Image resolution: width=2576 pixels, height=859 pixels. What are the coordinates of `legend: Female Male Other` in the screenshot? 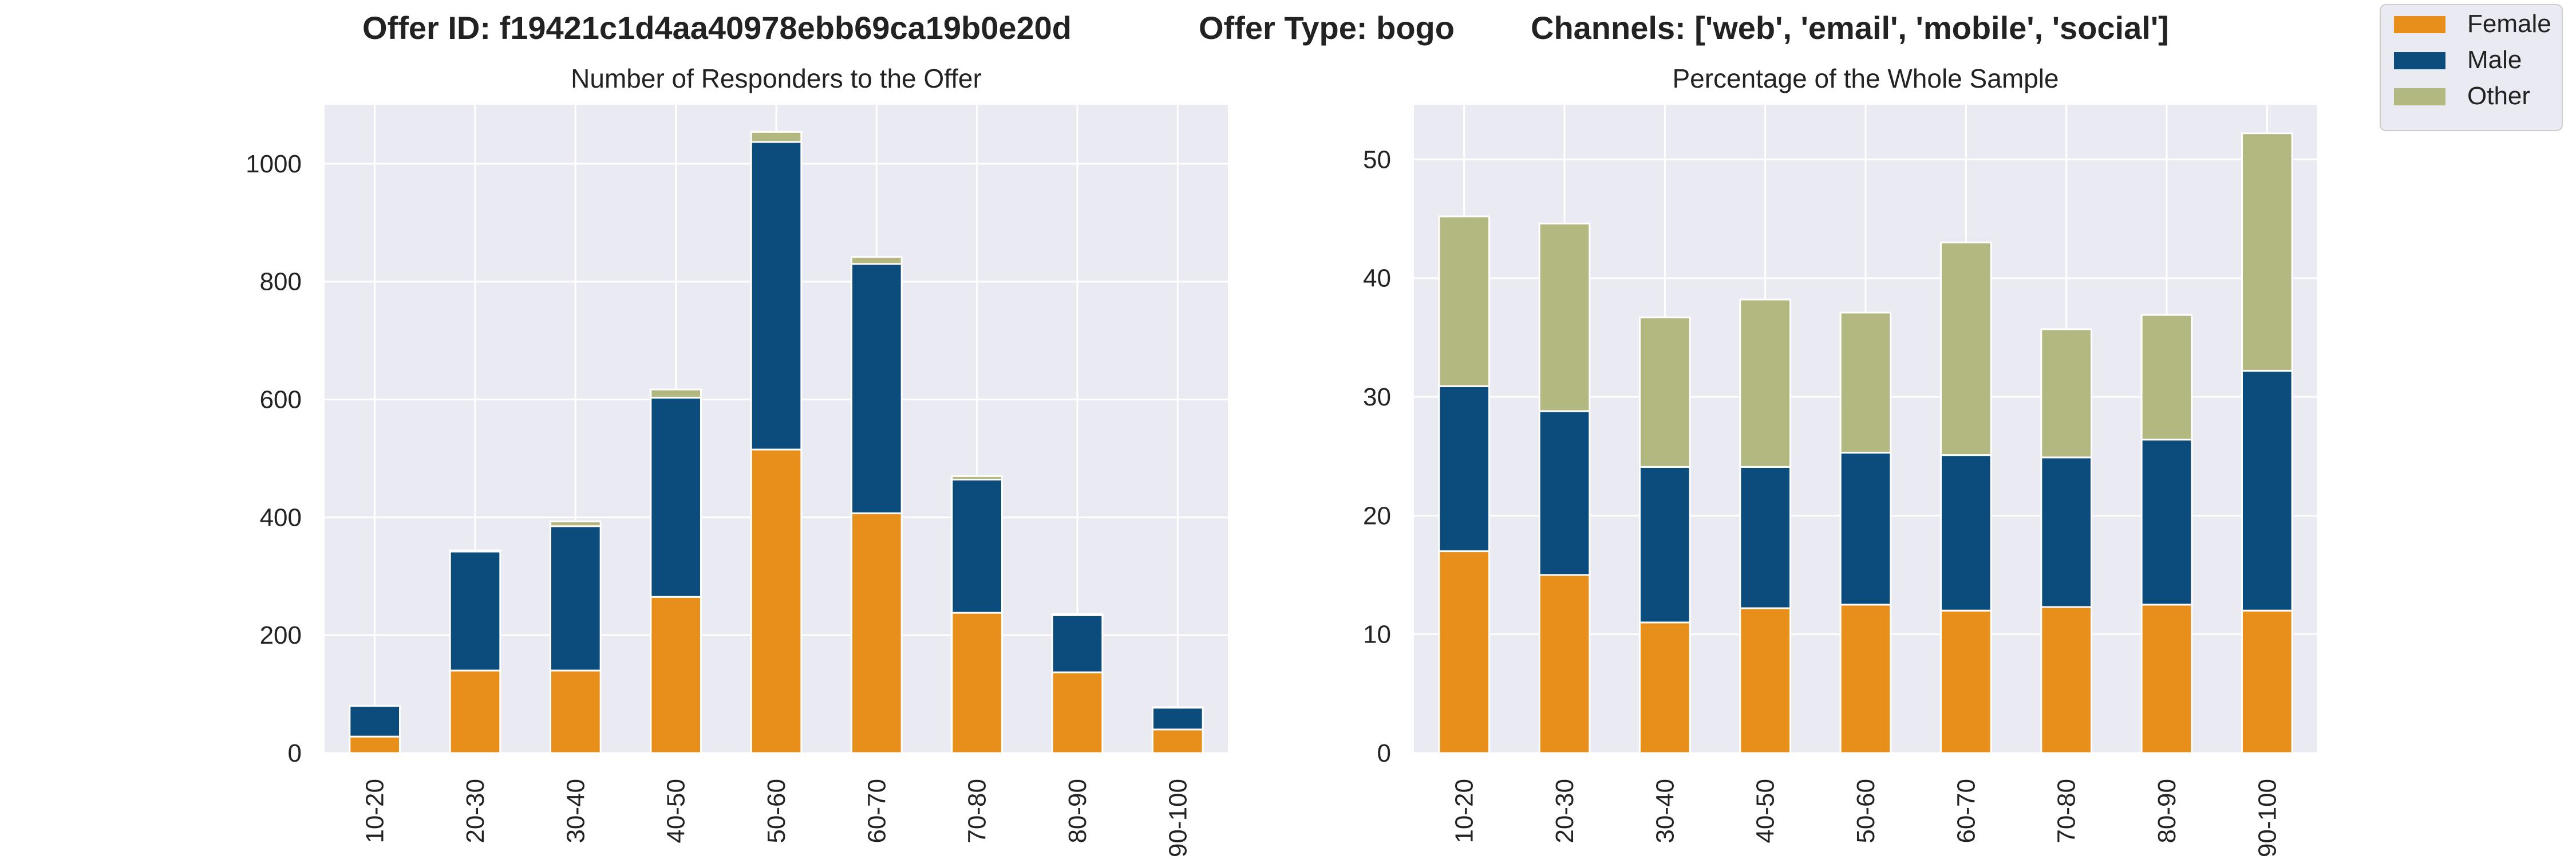 It's located at (2471, 67).